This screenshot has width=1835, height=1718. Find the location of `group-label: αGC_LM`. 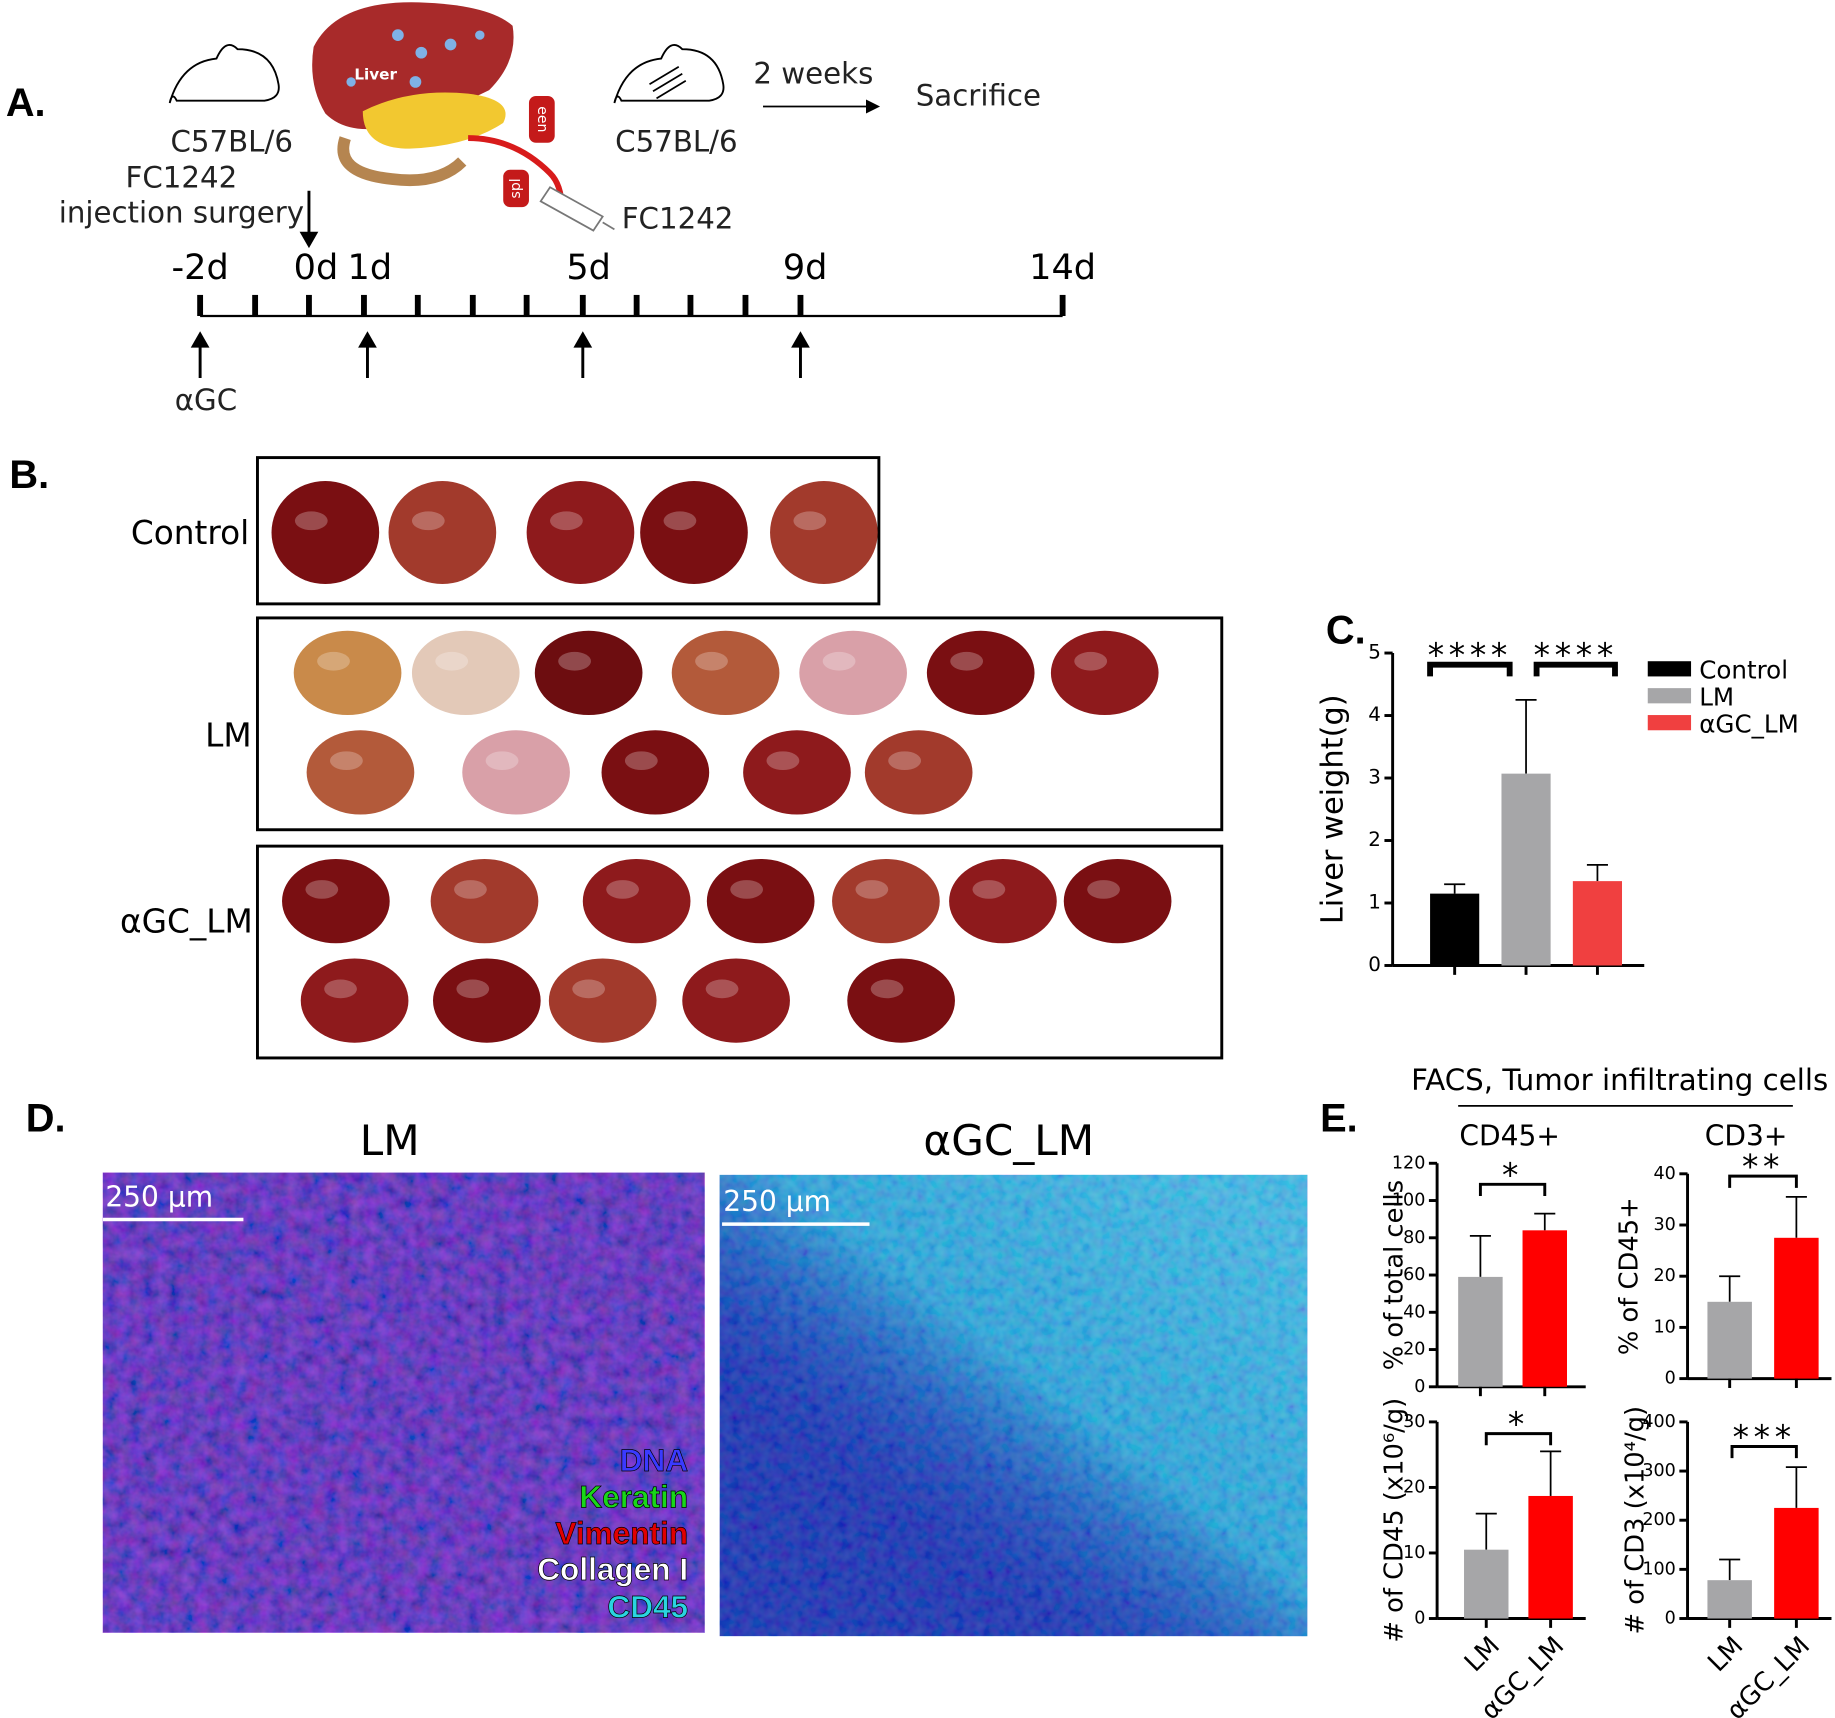

group-label: αGC_LM is located at coordinates (186, 921).